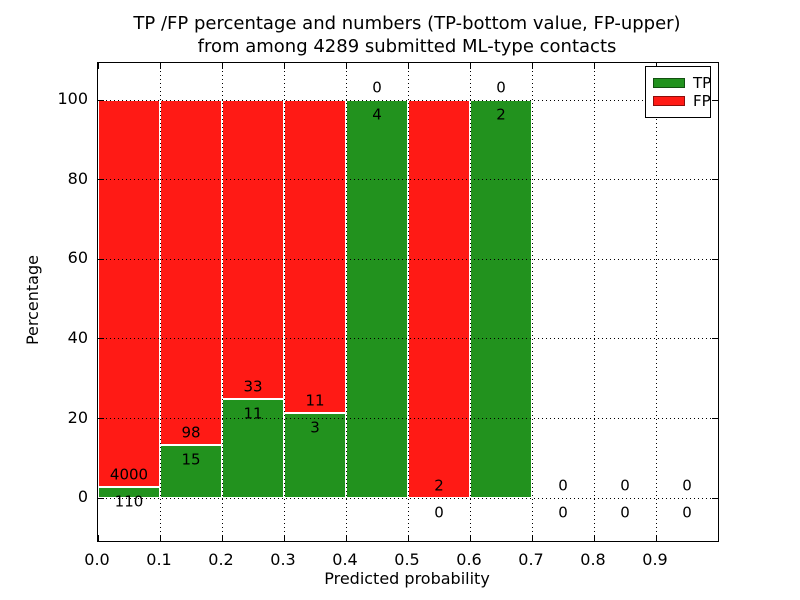 The width and height of the screenshot is (800, 600). I want to click on x-tick-label: 0.5, so click(407, 559).